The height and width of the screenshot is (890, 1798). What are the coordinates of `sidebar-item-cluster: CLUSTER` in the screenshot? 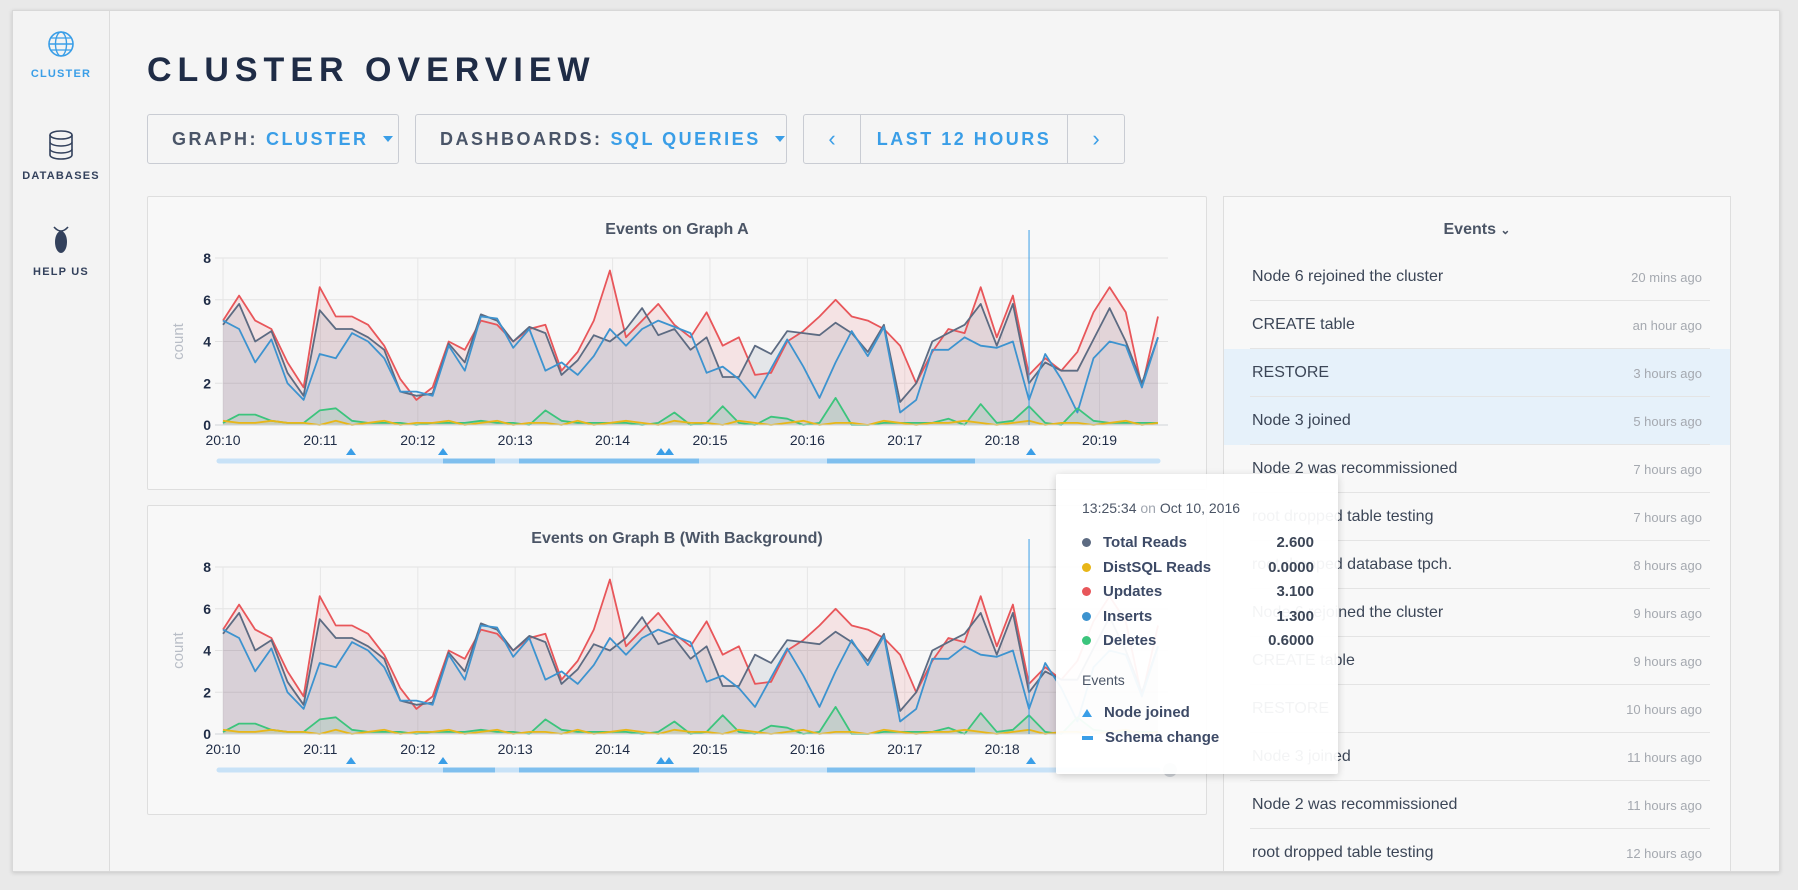 It's located at (61, 54).